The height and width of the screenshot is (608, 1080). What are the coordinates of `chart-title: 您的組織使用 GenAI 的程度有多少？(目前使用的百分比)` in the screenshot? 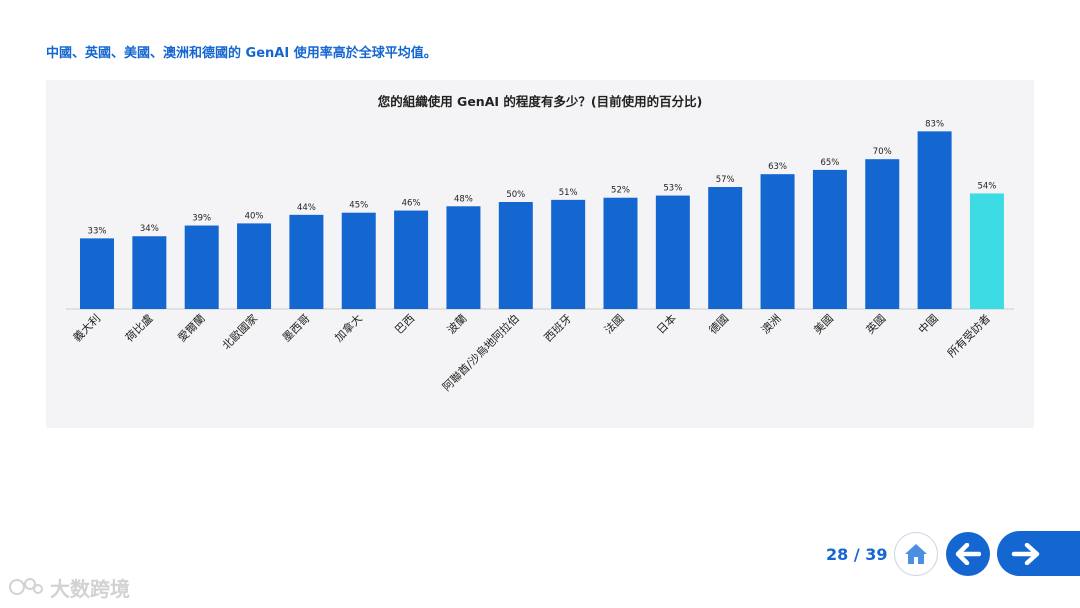 It's located at (540, 101).